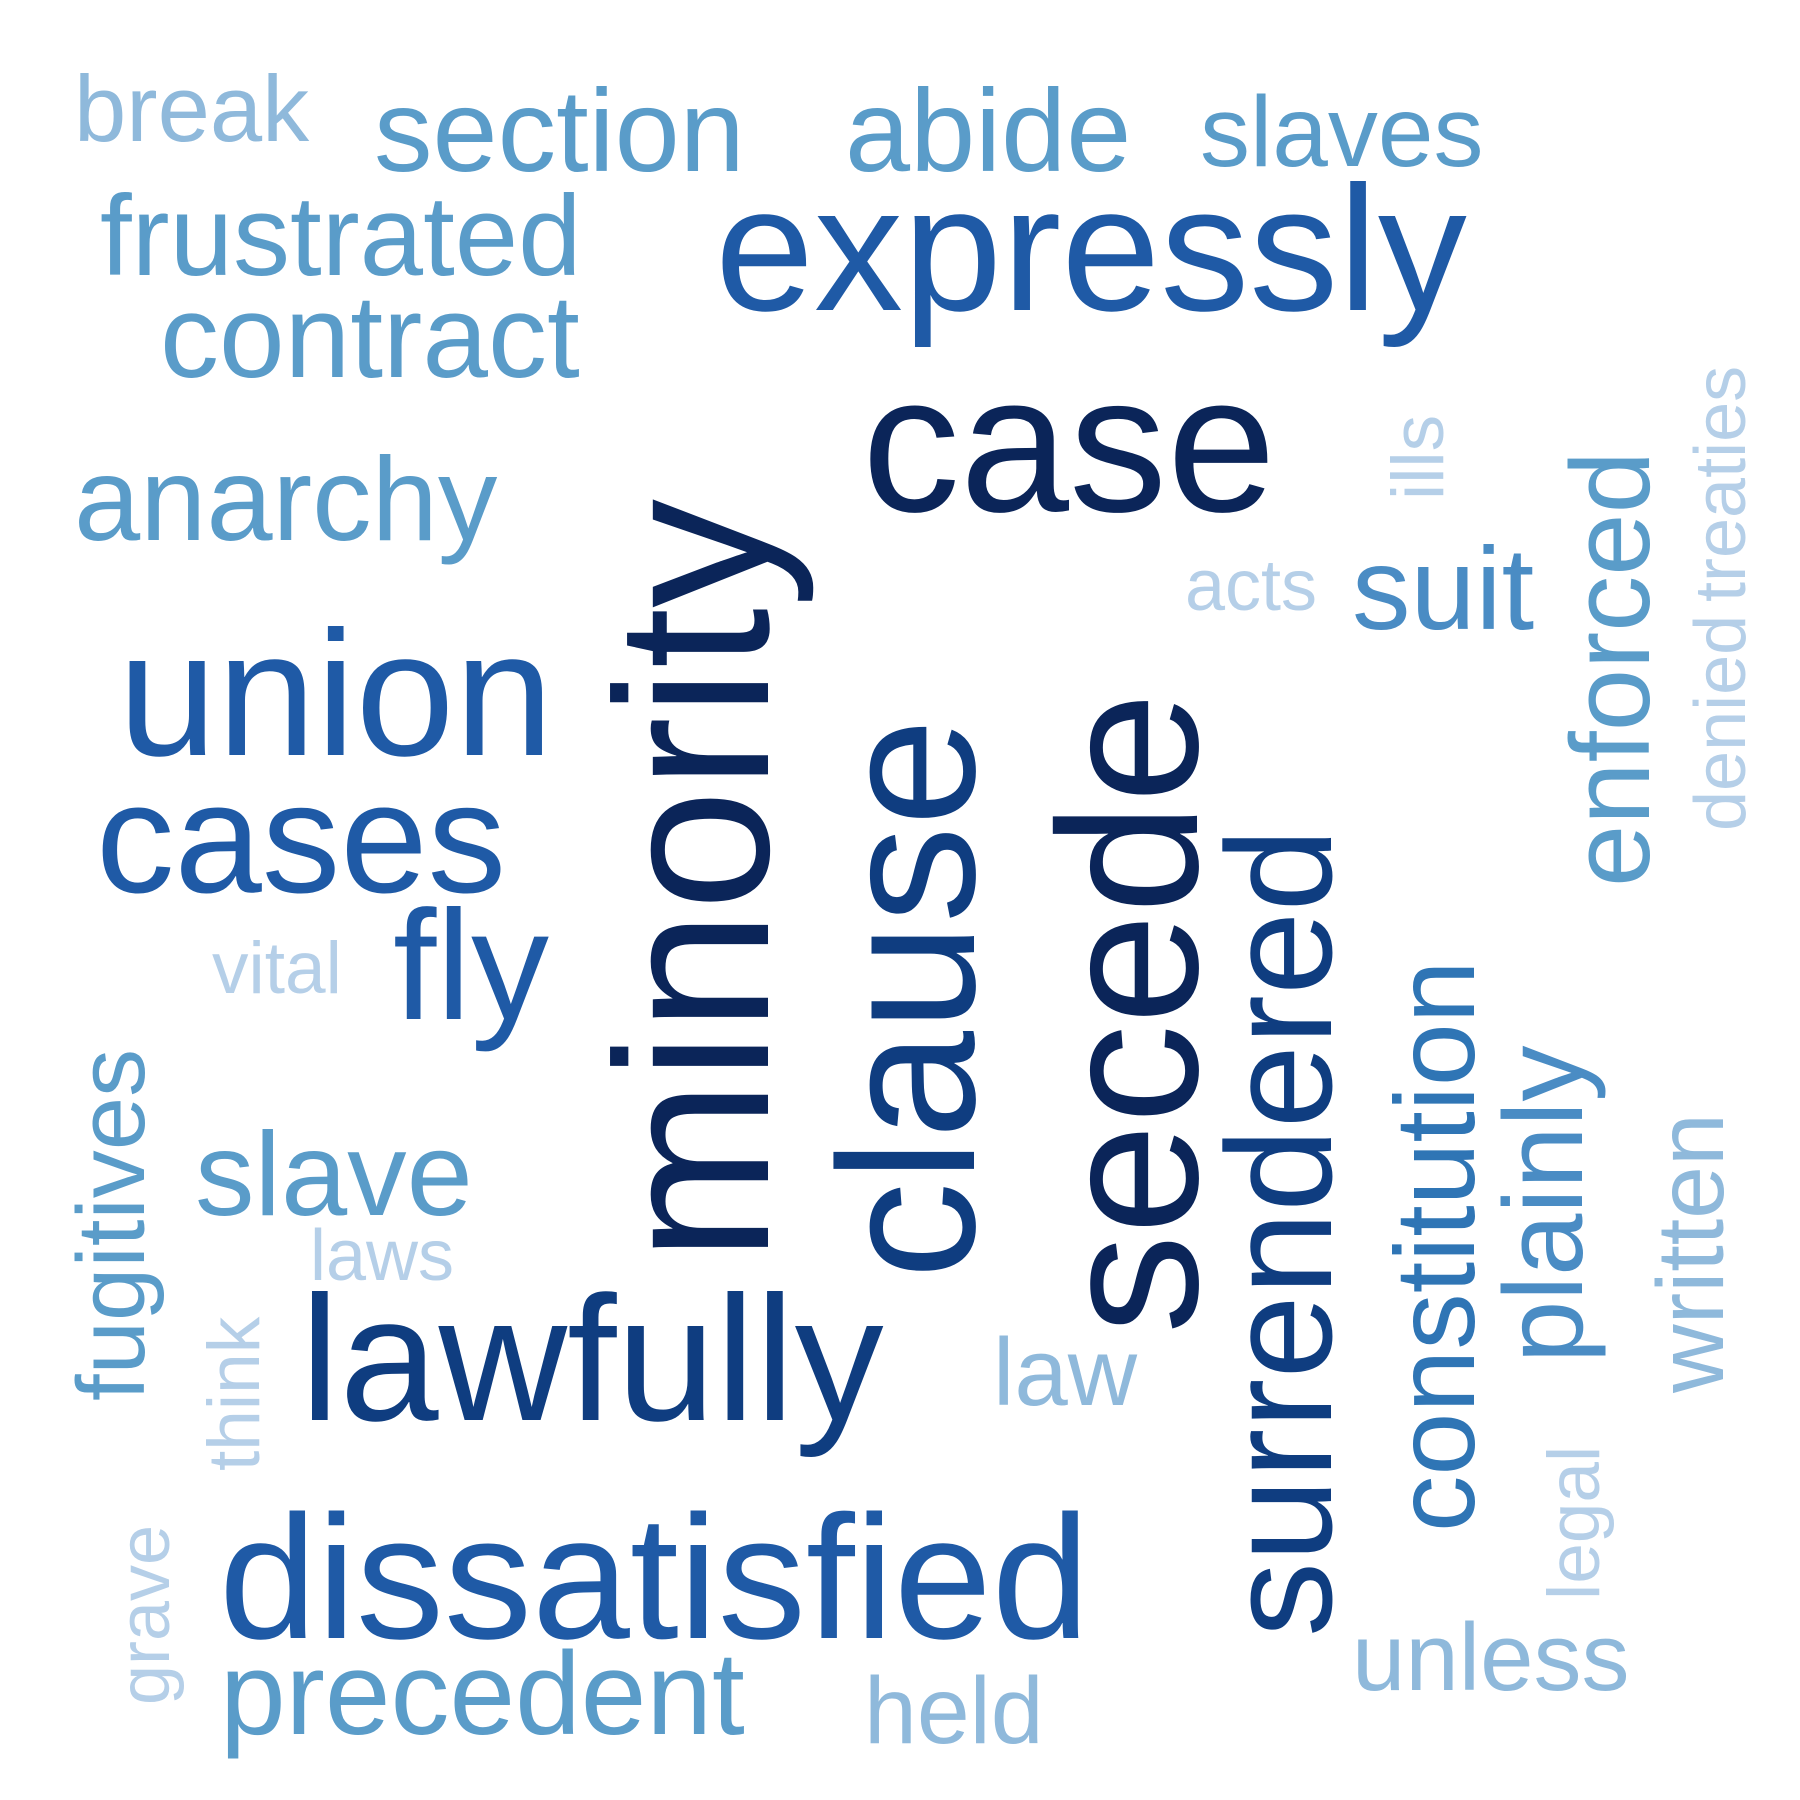 This screenshot has height=1800, width=1800. Describe the element at coordinates (988, 130) in the screenshot. I see `word-abide: abide` at that location.